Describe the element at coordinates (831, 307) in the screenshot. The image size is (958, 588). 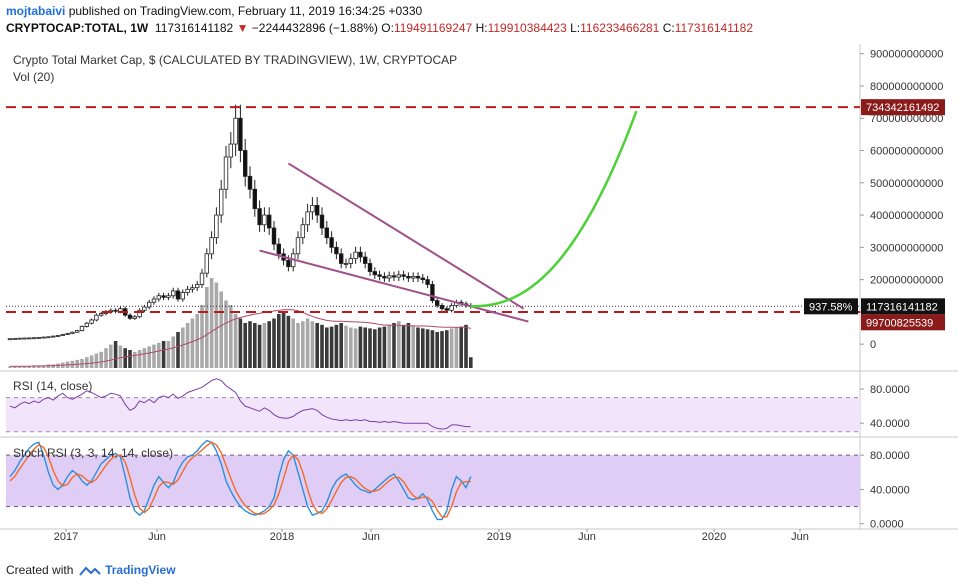
I see `percent-change-label: 937.58%` at that location.